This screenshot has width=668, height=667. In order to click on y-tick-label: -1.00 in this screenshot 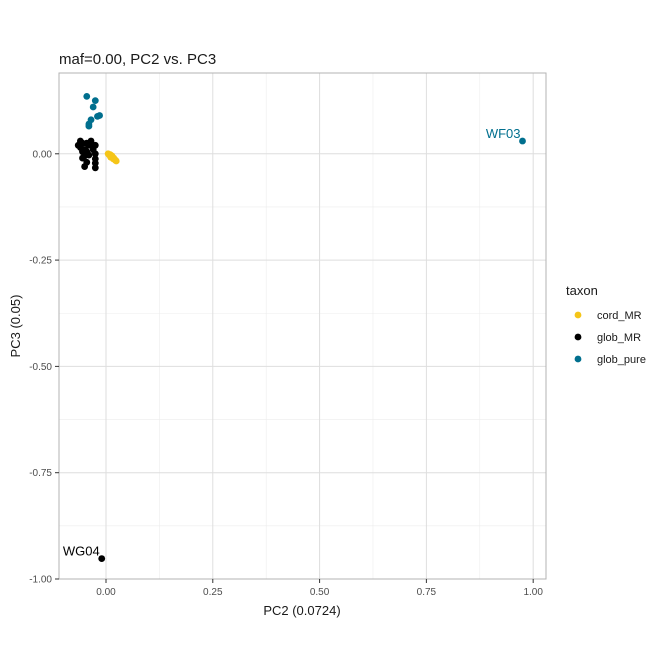, I will do `click(40, 580)`.